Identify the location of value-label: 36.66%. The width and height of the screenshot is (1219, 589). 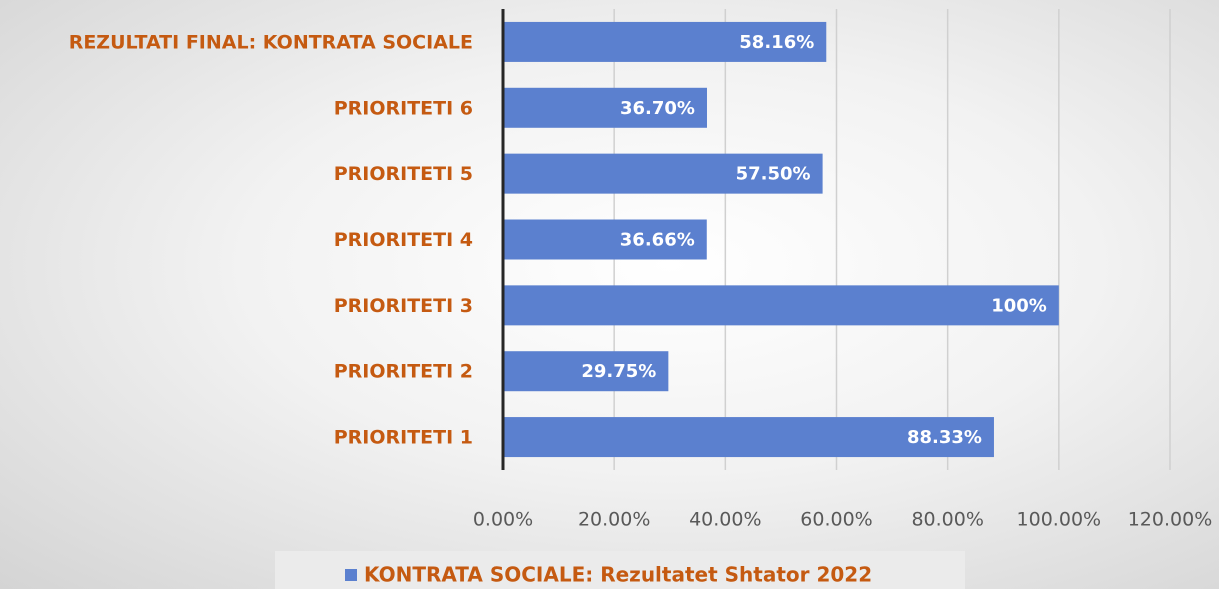
(657, 240).